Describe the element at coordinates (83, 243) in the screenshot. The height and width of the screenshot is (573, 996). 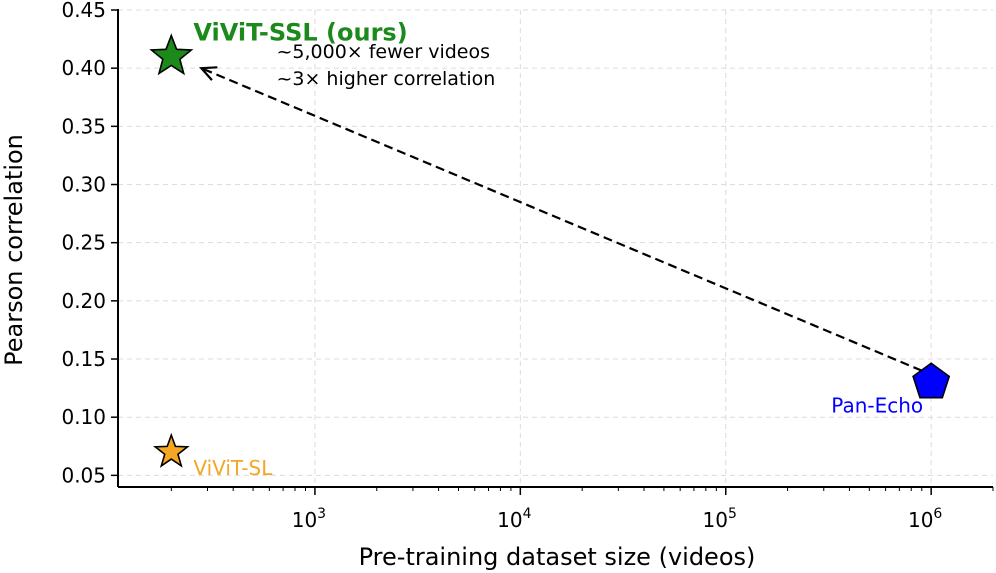
I see `y-tick-label: 0.25` at that location.